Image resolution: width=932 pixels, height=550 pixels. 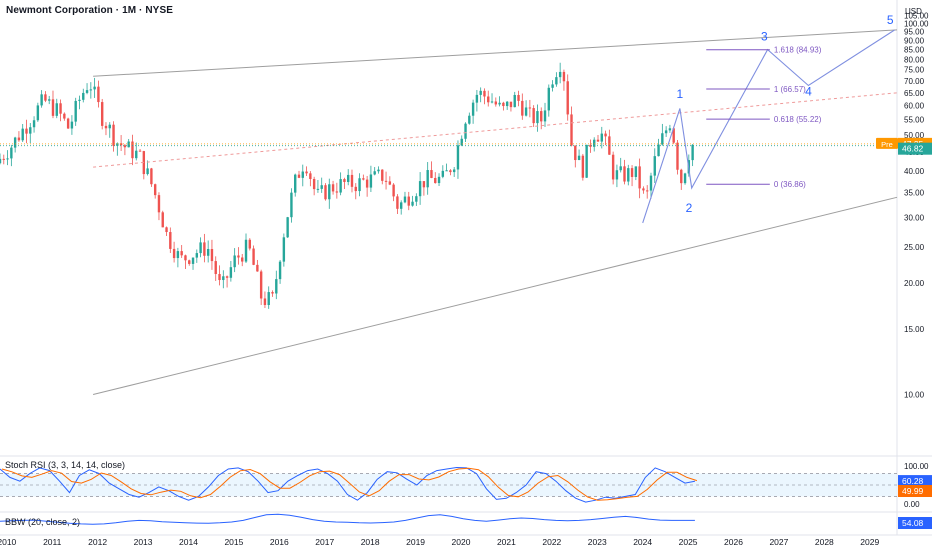 What do you see at coordinates (914, 106) in the screenshot?
I see `price-tick-label: 60.00` at bounding box center [914, 106].